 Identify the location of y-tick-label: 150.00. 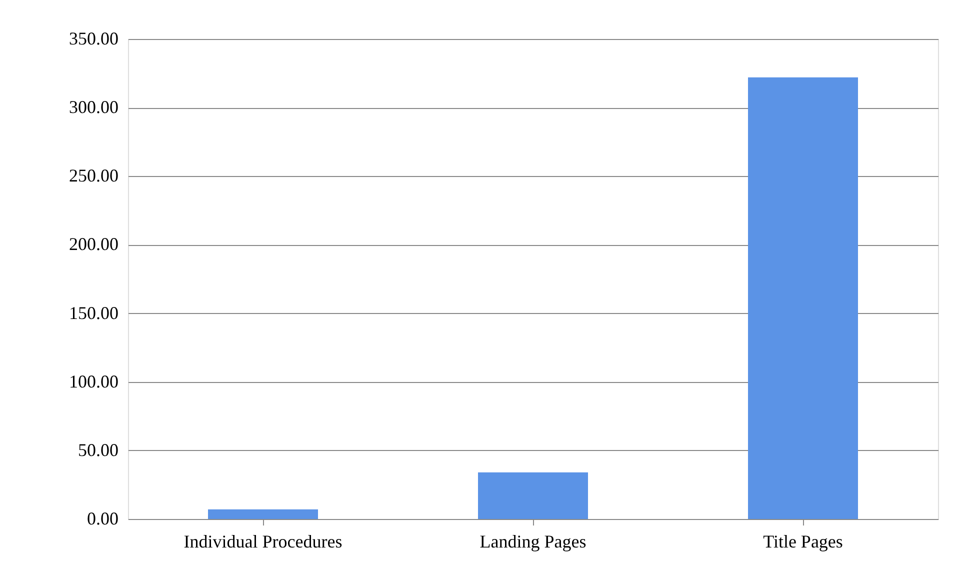
(93, 312).